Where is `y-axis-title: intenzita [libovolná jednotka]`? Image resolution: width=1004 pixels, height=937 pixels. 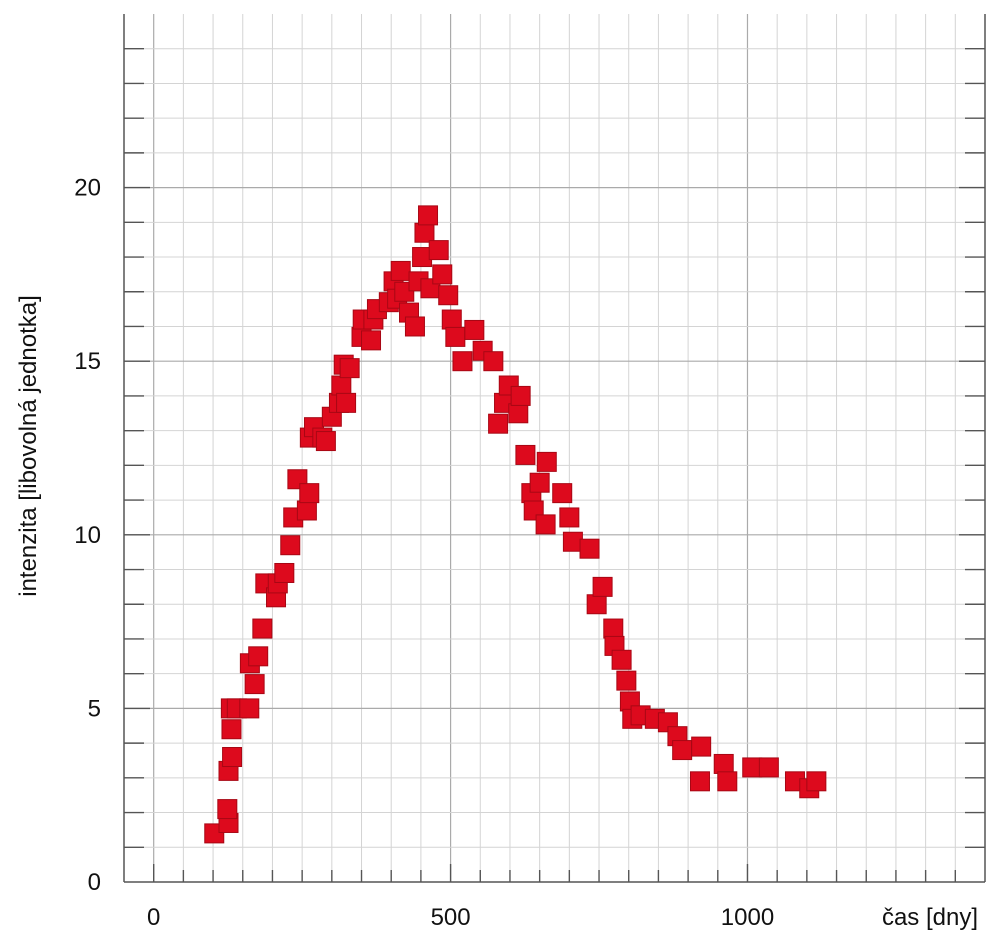 y-axis-title: intenzita [libovolná jednotka] is located at coordinates (28, 446).